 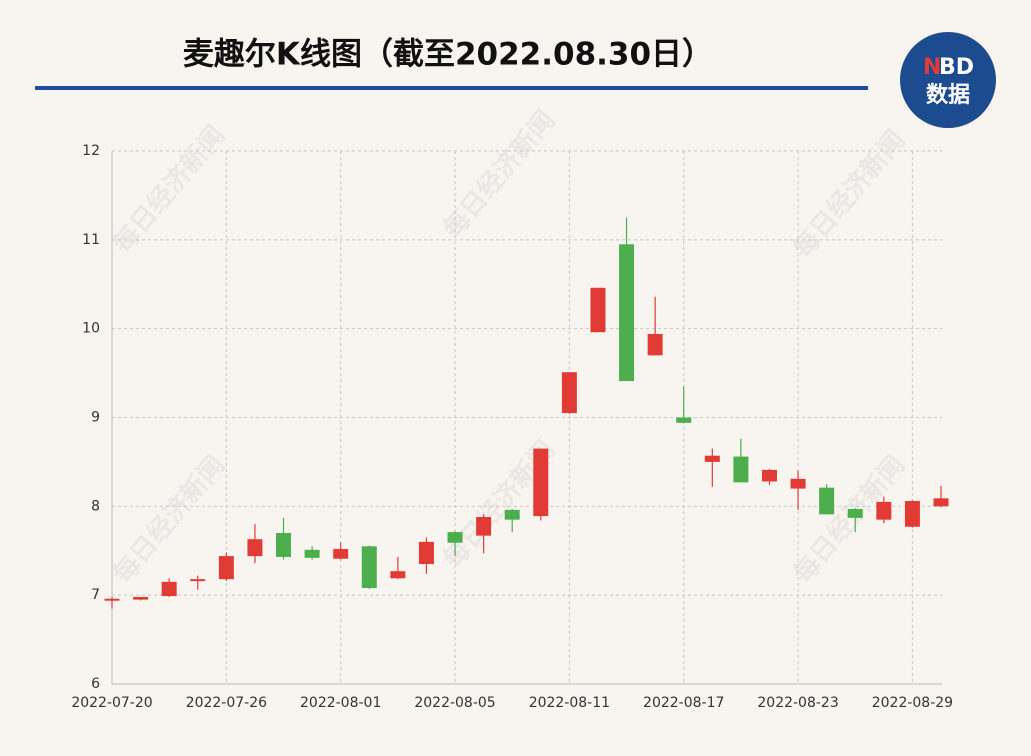 What do you see at coordinates (569, 703) in the screenshot?
I see `x-tick-label: 2022-08-11` at bounding box center [569, 703].